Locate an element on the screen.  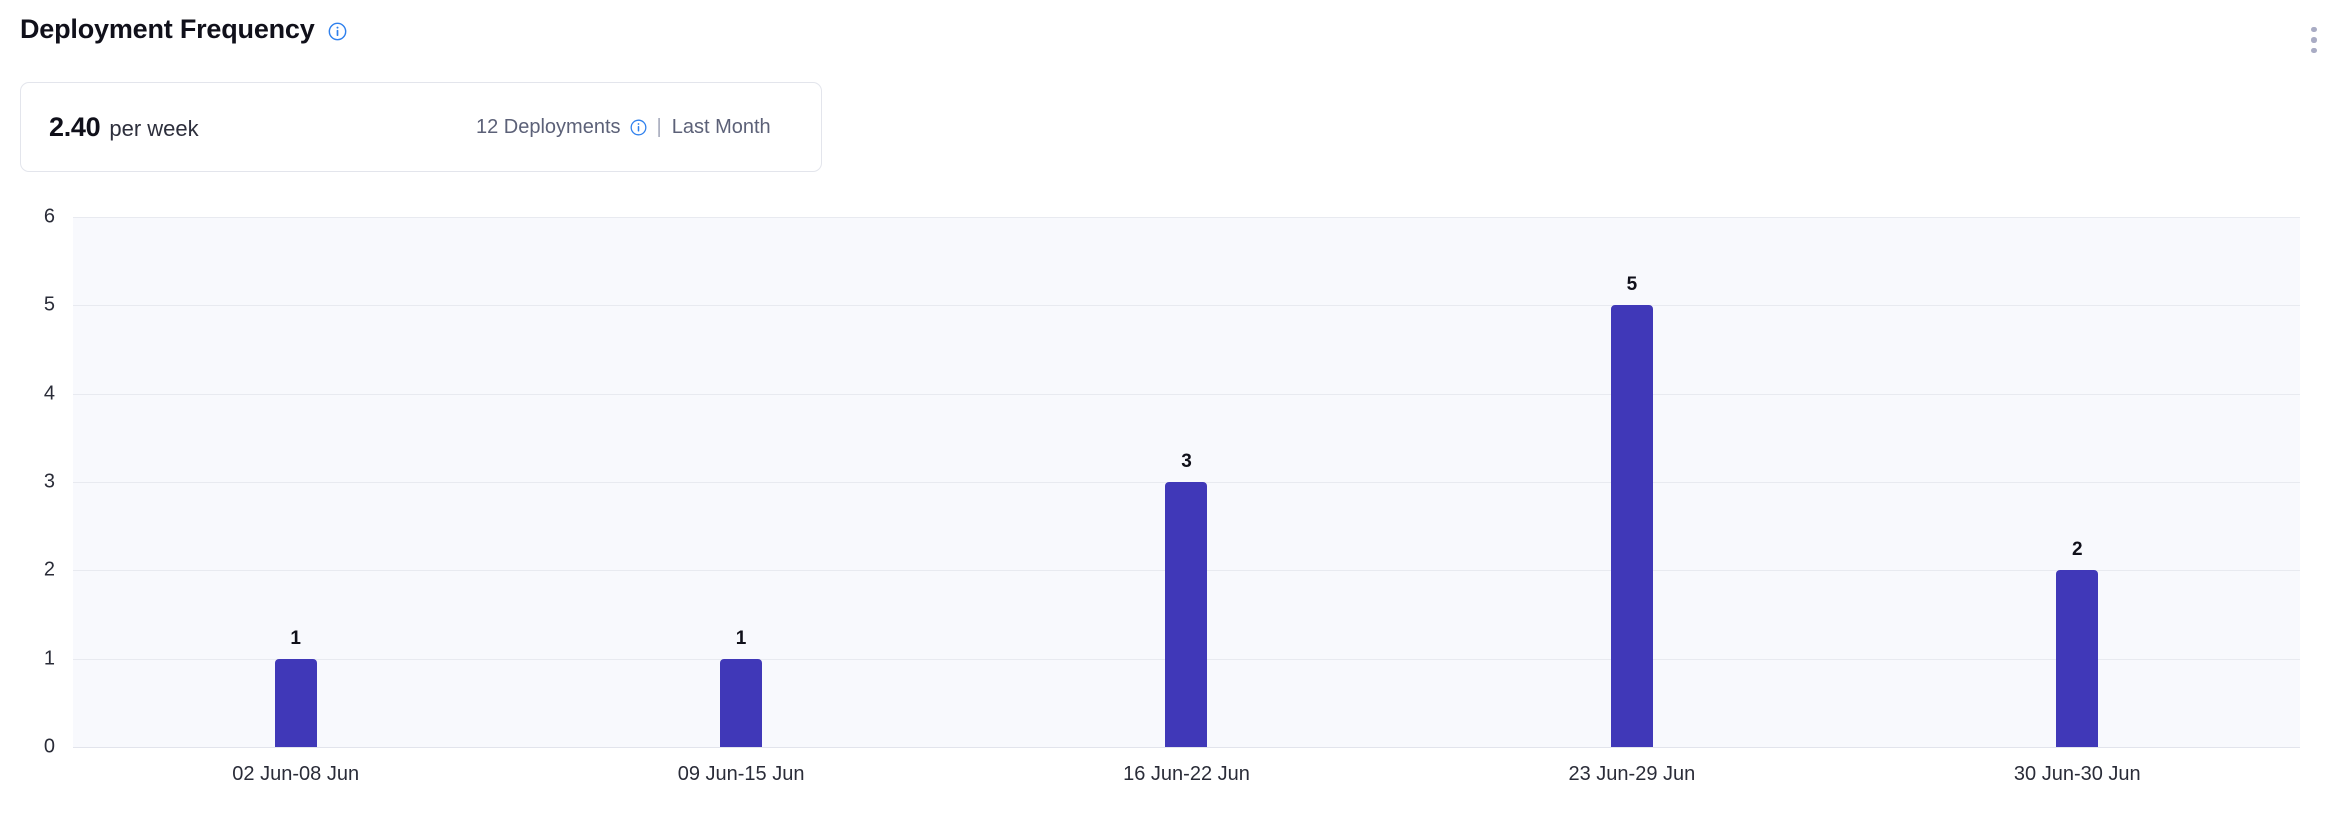
kebab-menu-icon is located at coordinates (2314, 40).